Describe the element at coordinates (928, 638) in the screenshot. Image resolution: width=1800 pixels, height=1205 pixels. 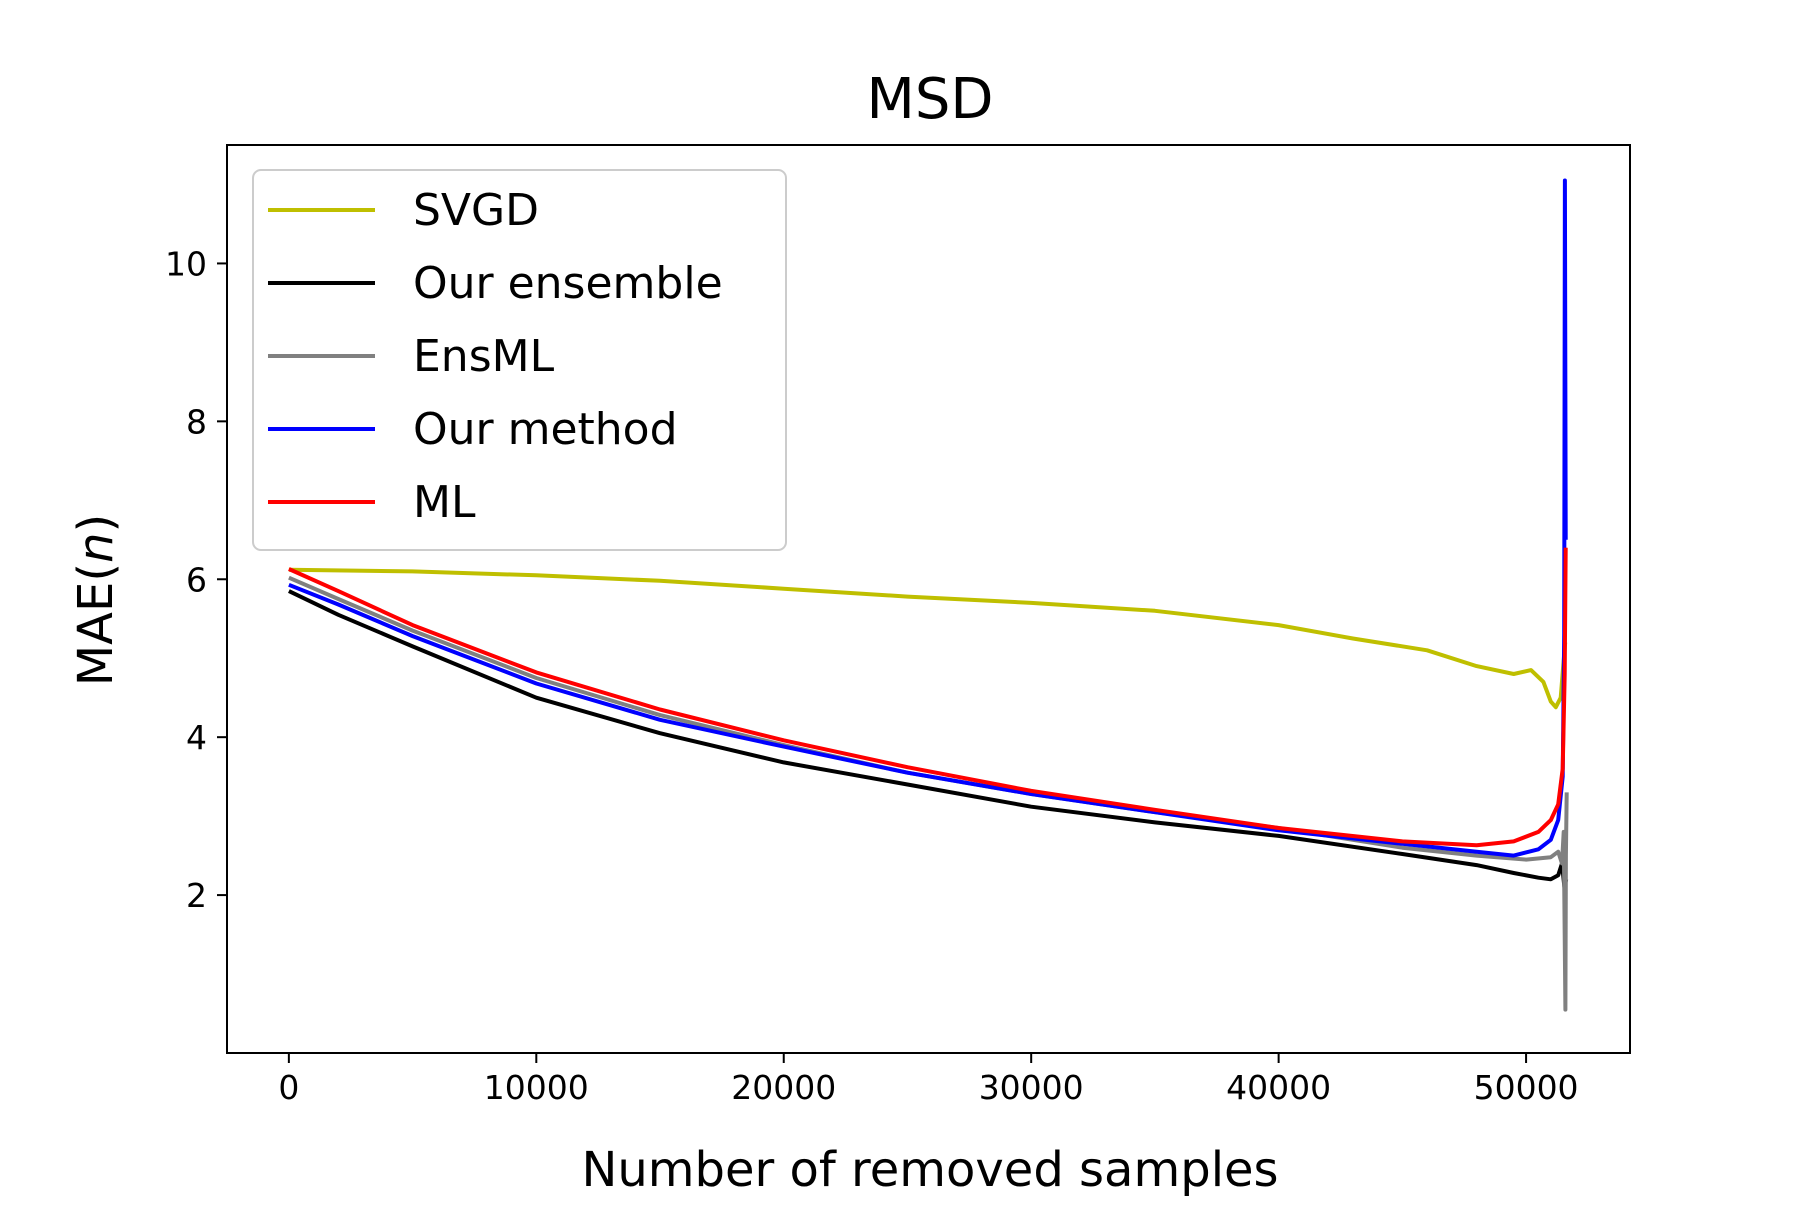
I see `series-line-svgd` at that location.